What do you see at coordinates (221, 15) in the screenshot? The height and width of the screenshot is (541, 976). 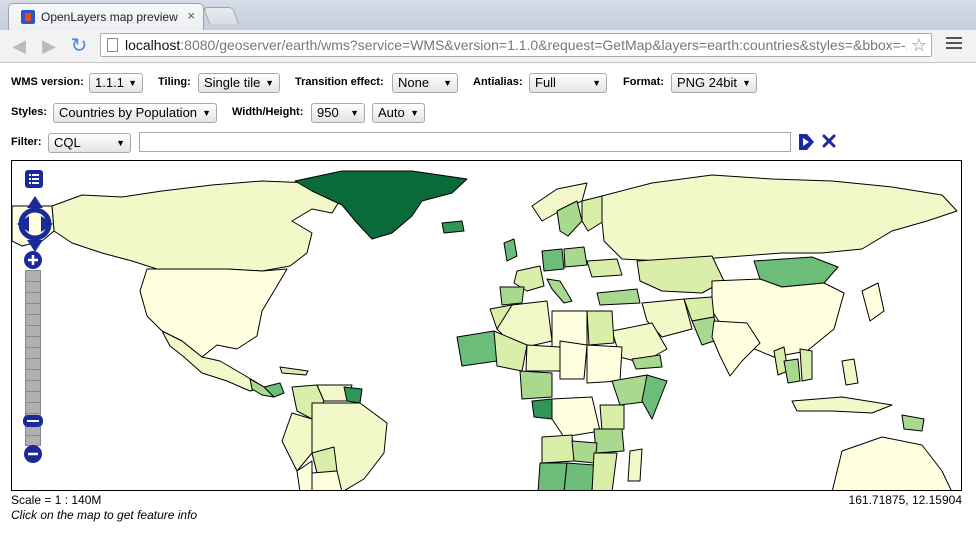 I see `new-tab-button` at bounding box center [221, 15].